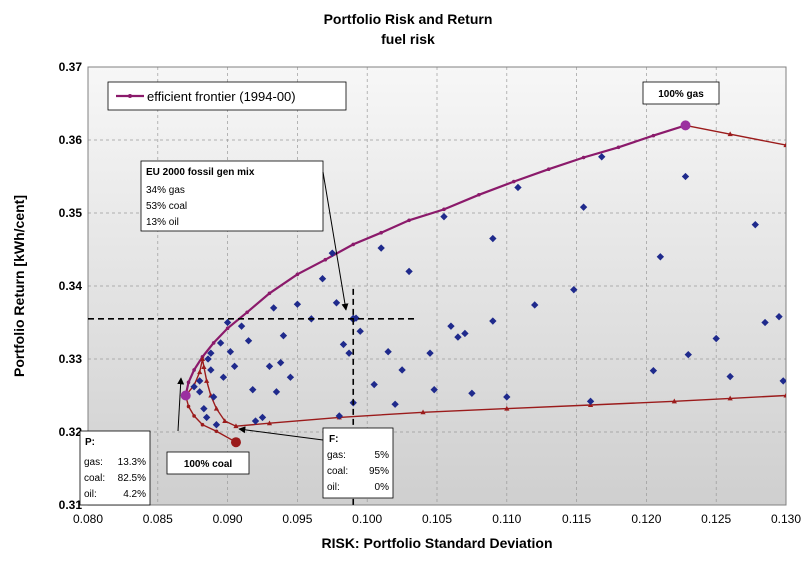 The image size is (803, 567). Describe the element at coordinates (88, 519) in the screenshot. I see `x-tick-label: 0.080` at that location.